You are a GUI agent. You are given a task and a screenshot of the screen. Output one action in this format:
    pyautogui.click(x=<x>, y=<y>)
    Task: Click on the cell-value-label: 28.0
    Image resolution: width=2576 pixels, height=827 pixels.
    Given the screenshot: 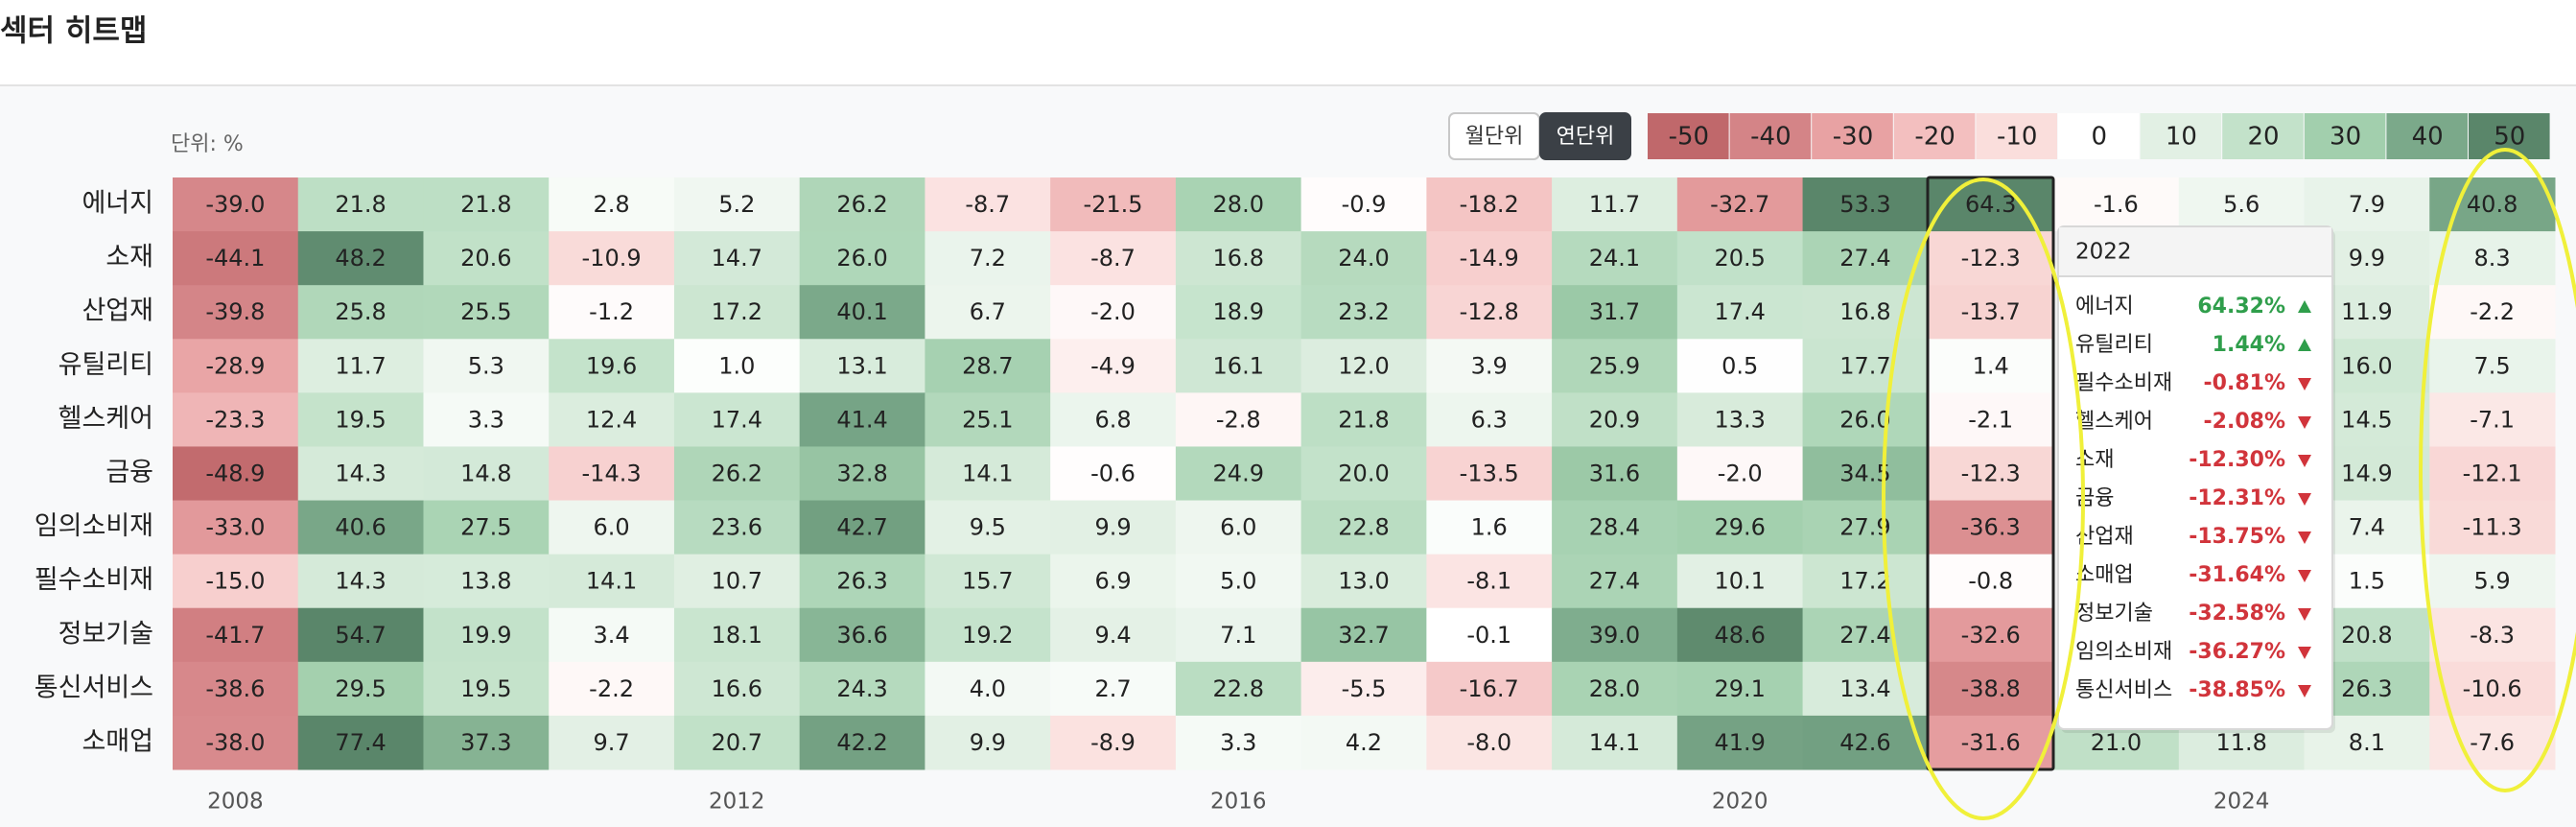 What is the action you would take?
    pyautogui.click(x=1614, y=688)
    